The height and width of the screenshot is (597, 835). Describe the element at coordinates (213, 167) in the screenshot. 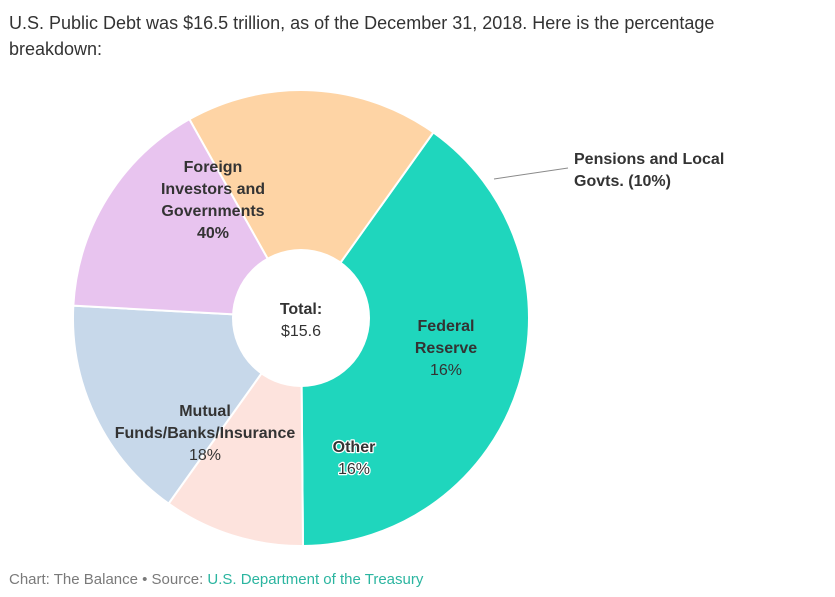

I see `slice-label-foreign-line-1: Foreign` at that location.